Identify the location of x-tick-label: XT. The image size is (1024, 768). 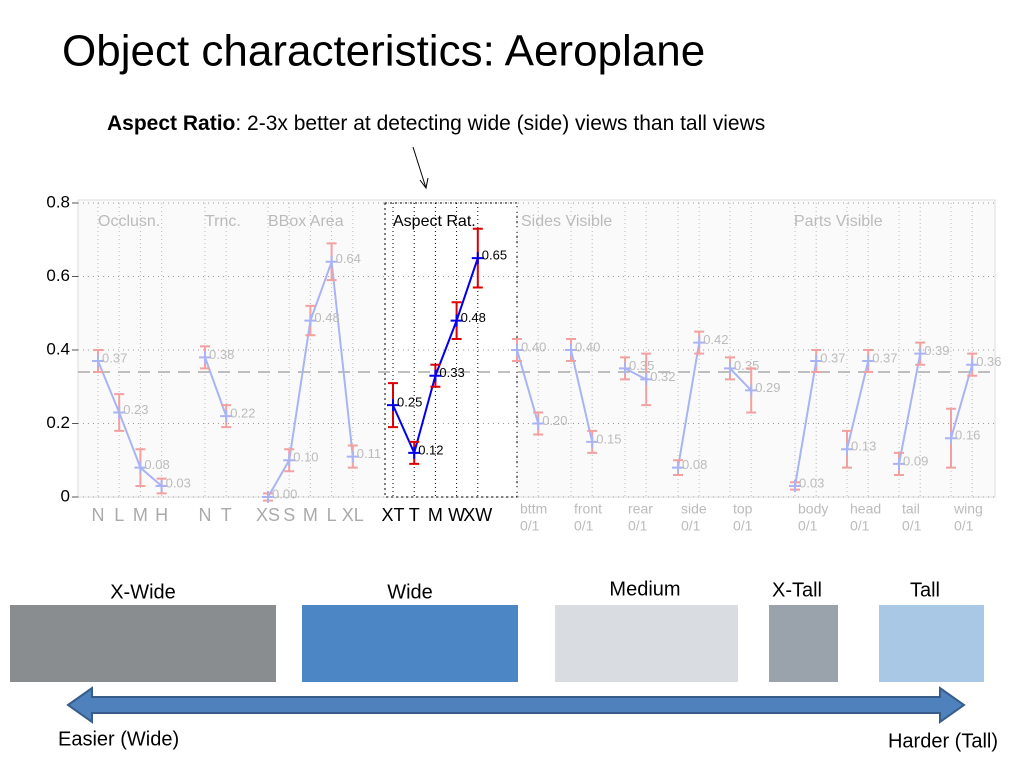
(392, 515).